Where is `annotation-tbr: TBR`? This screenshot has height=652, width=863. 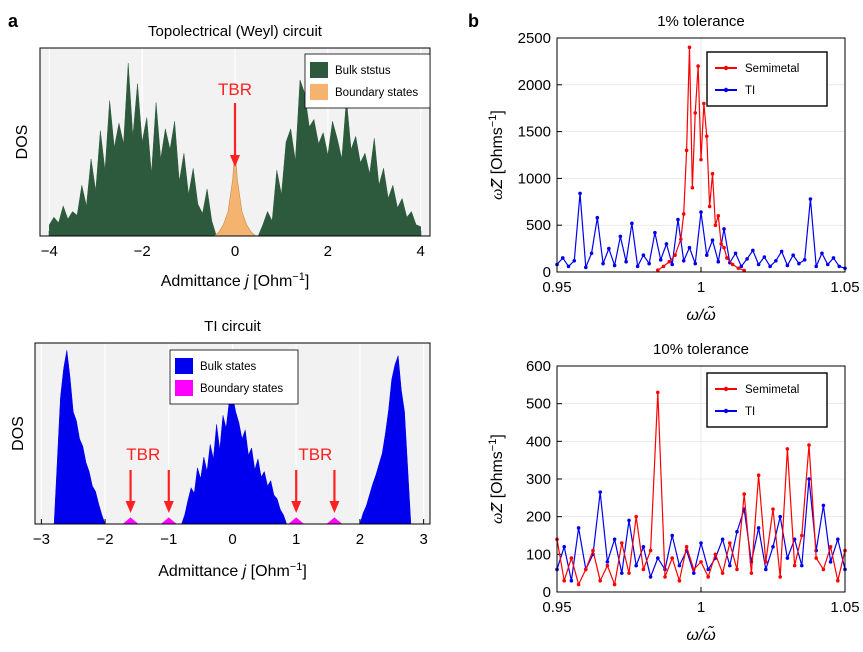
annotation-tbr: TBR is located at coordinates (143, 454).